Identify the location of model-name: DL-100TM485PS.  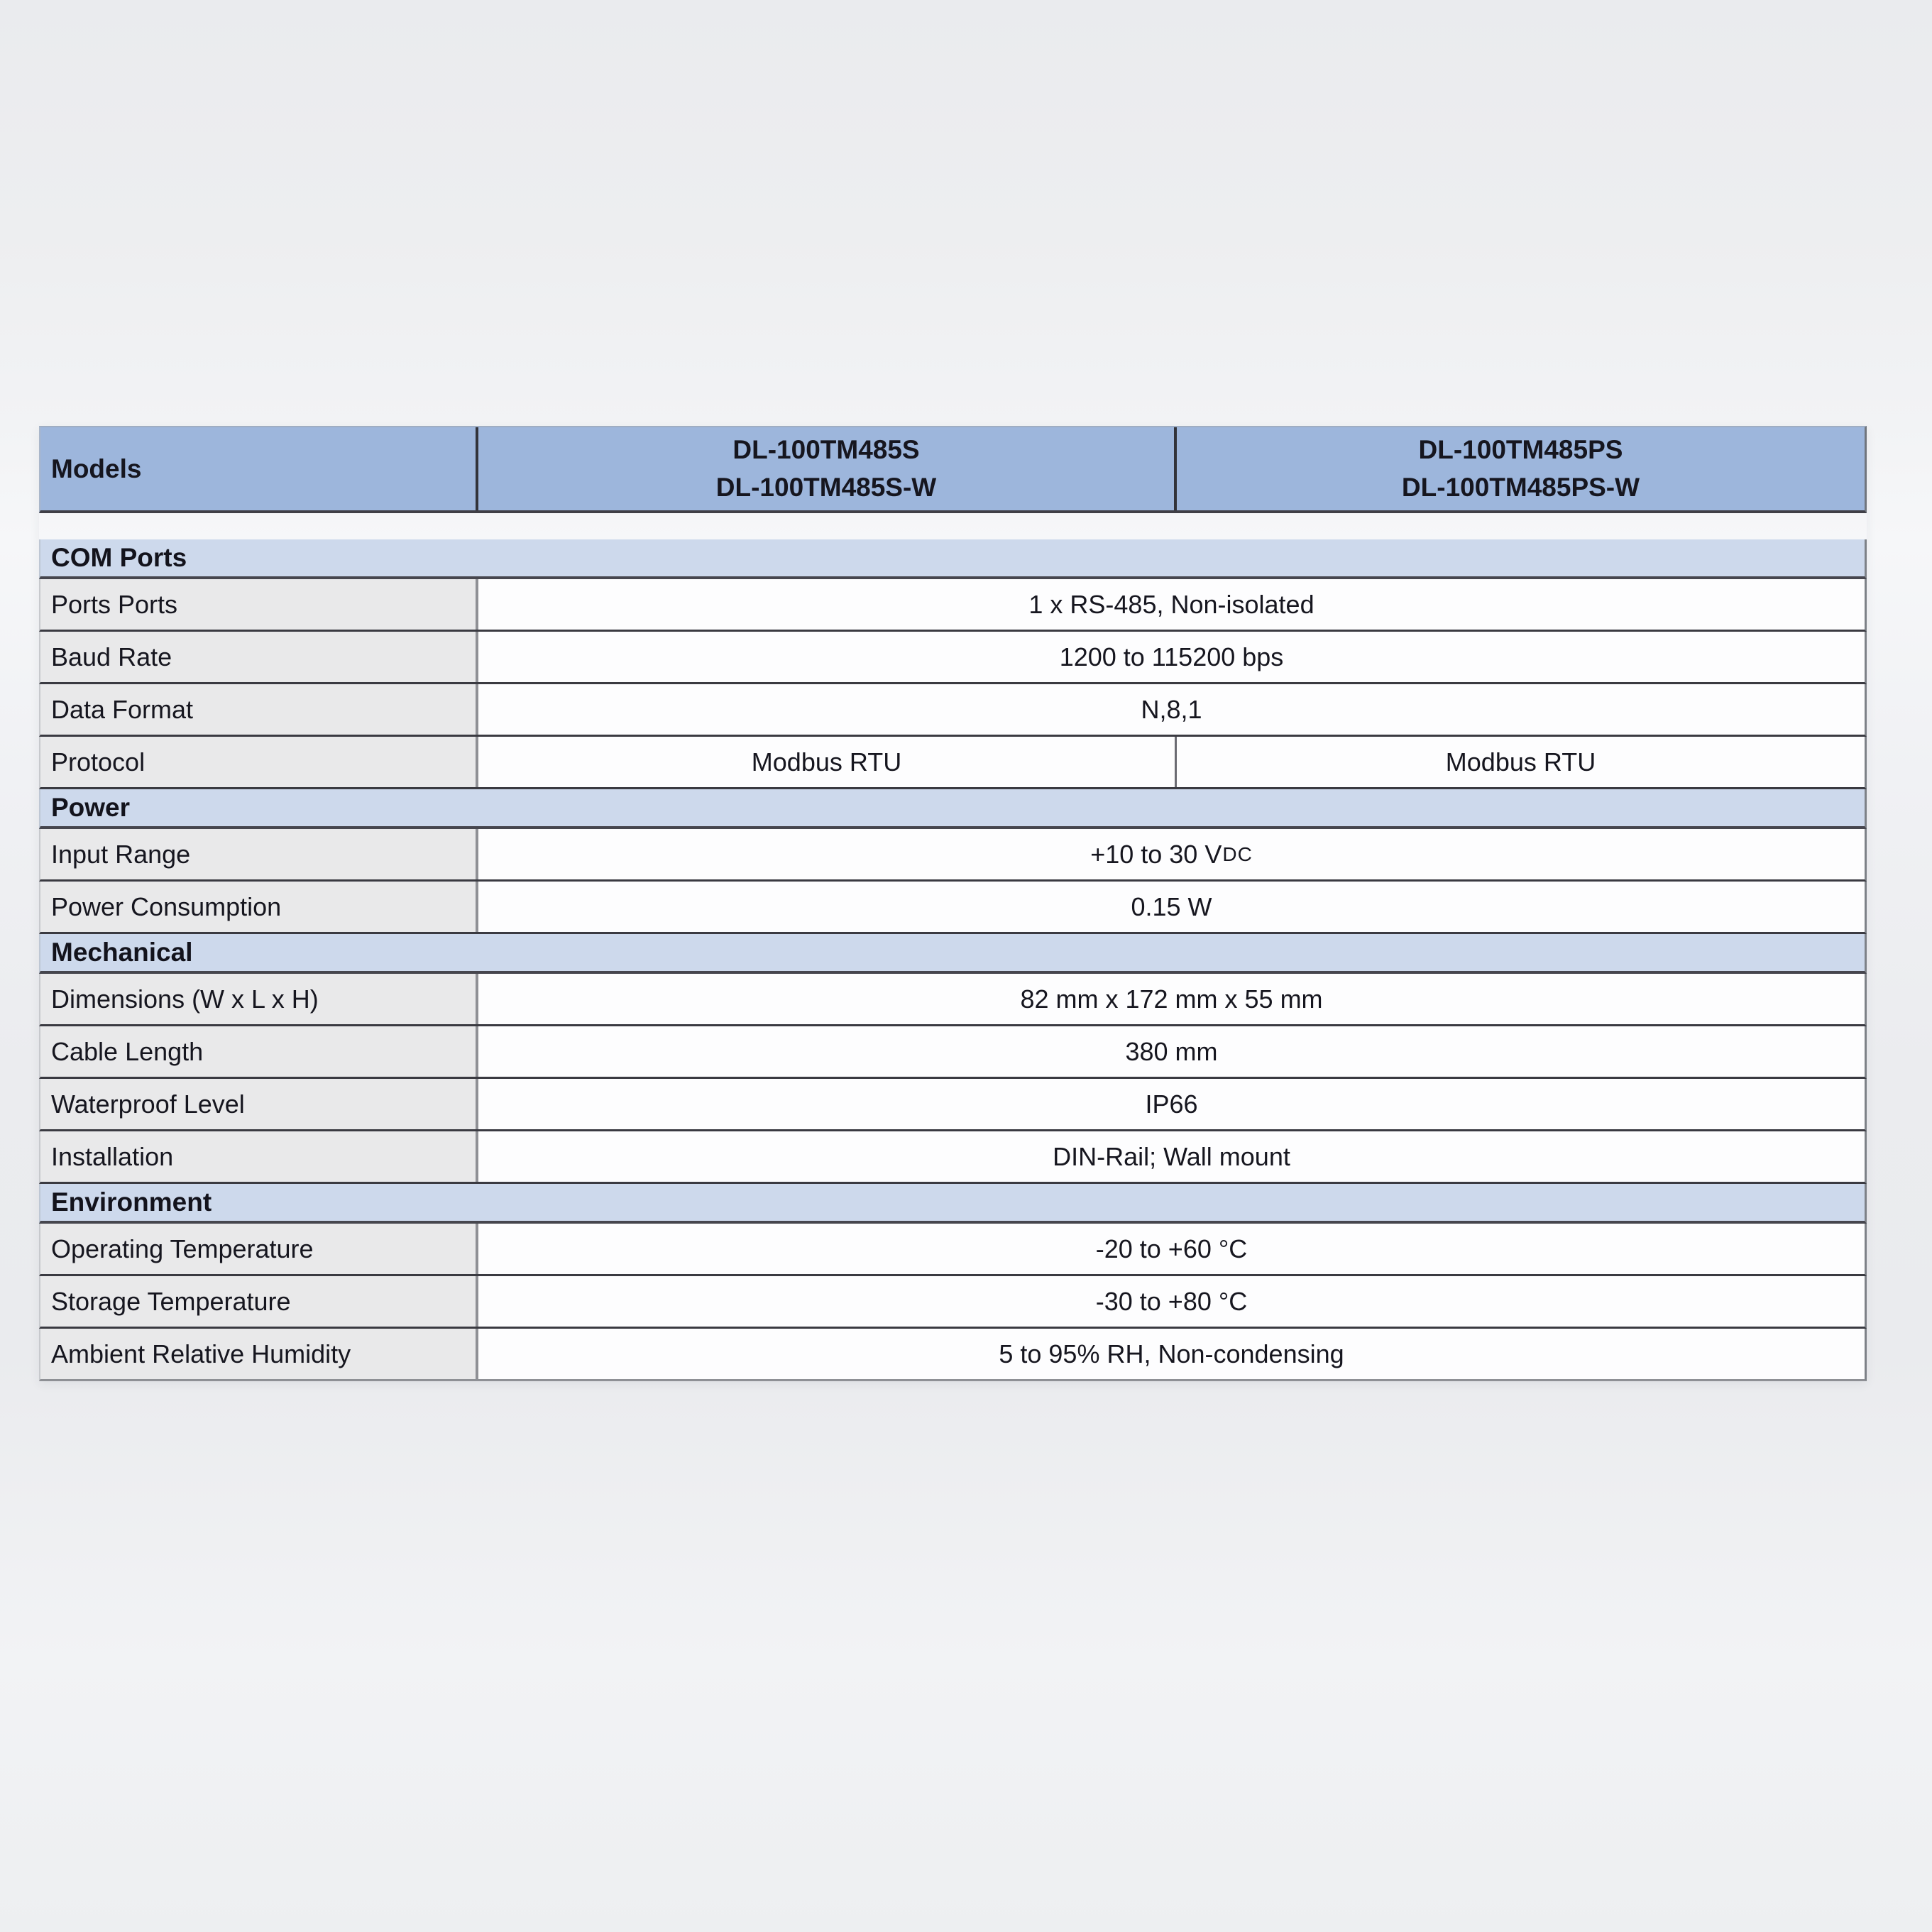
(1520, 449).